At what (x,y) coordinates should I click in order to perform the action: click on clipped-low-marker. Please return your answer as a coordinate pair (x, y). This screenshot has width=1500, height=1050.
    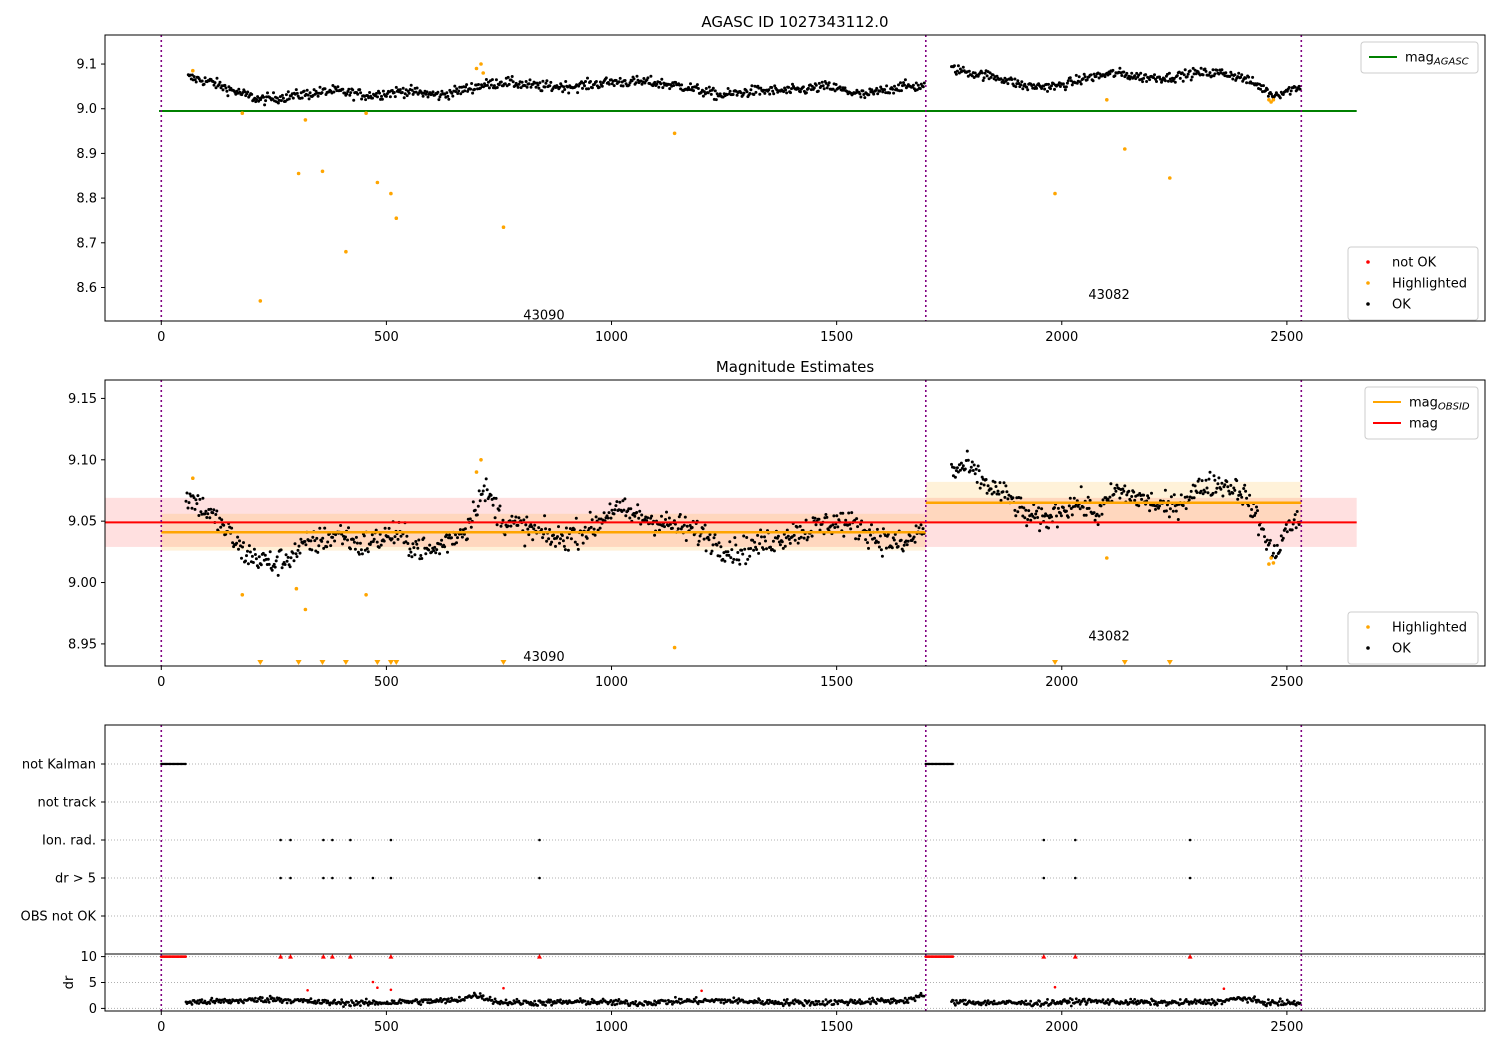
    Looking at the image, I should click on (396, 662).